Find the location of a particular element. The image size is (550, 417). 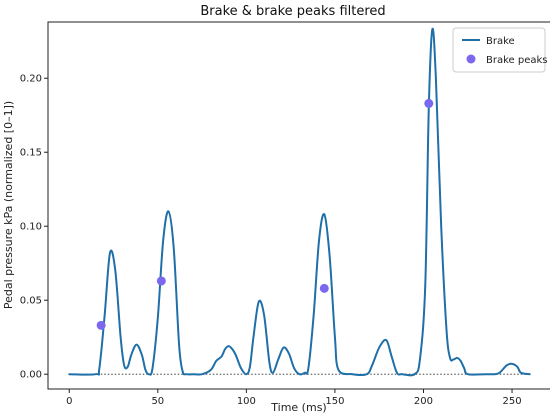

y-tick-label: 0.15 is located at coordinates (31, 153).